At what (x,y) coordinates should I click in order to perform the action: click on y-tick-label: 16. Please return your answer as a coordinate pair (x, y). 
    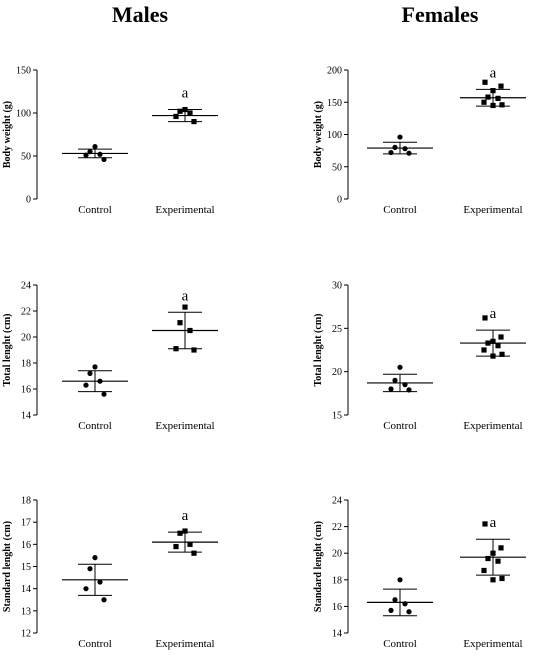
    Looking at the image, I should click on (26, 545).